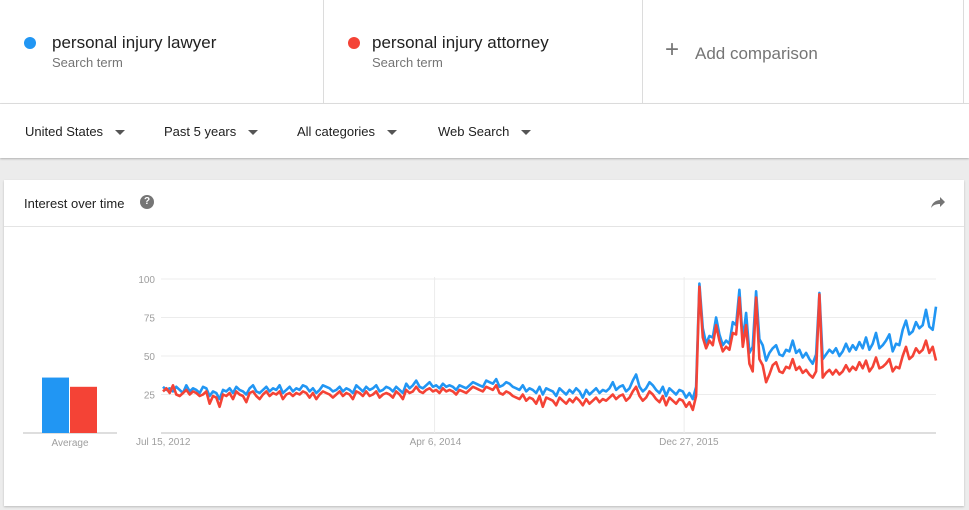 The image size is (969, 510). Describe the element at coordinates (150, 319) in the screenshot. I see `y-tick-label: 75` at that location.